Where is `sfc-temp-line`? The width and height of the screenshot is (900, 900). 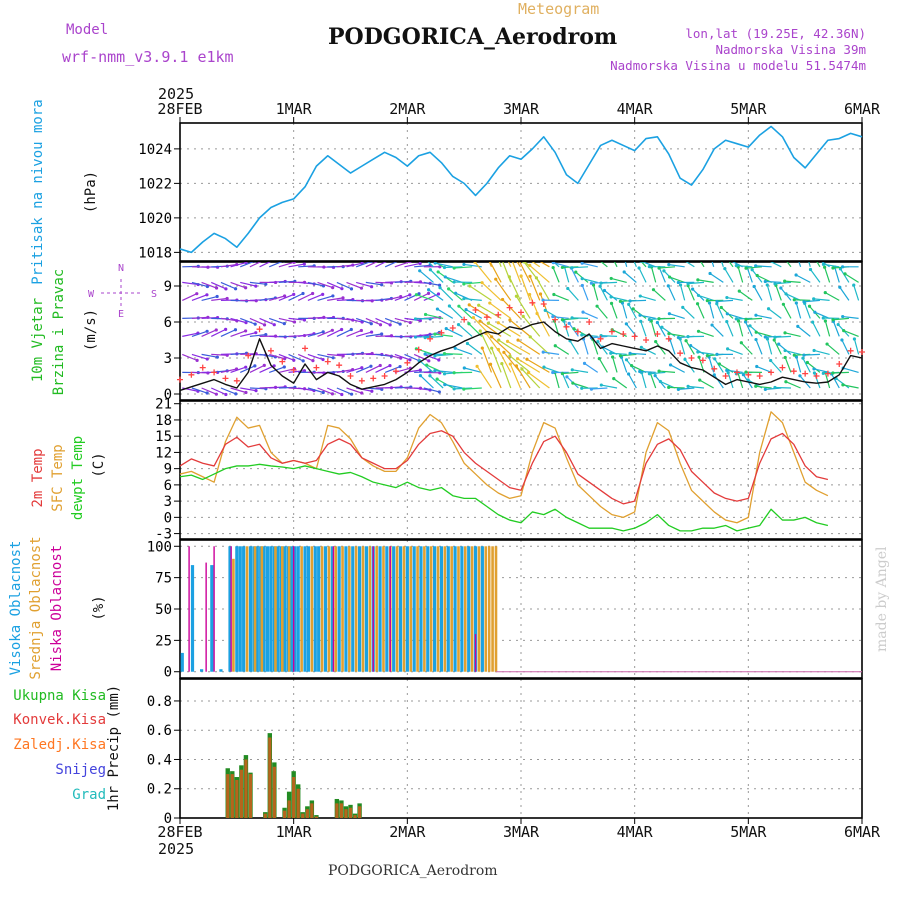
sfc-temp-line is located at coordinates (504, 467).